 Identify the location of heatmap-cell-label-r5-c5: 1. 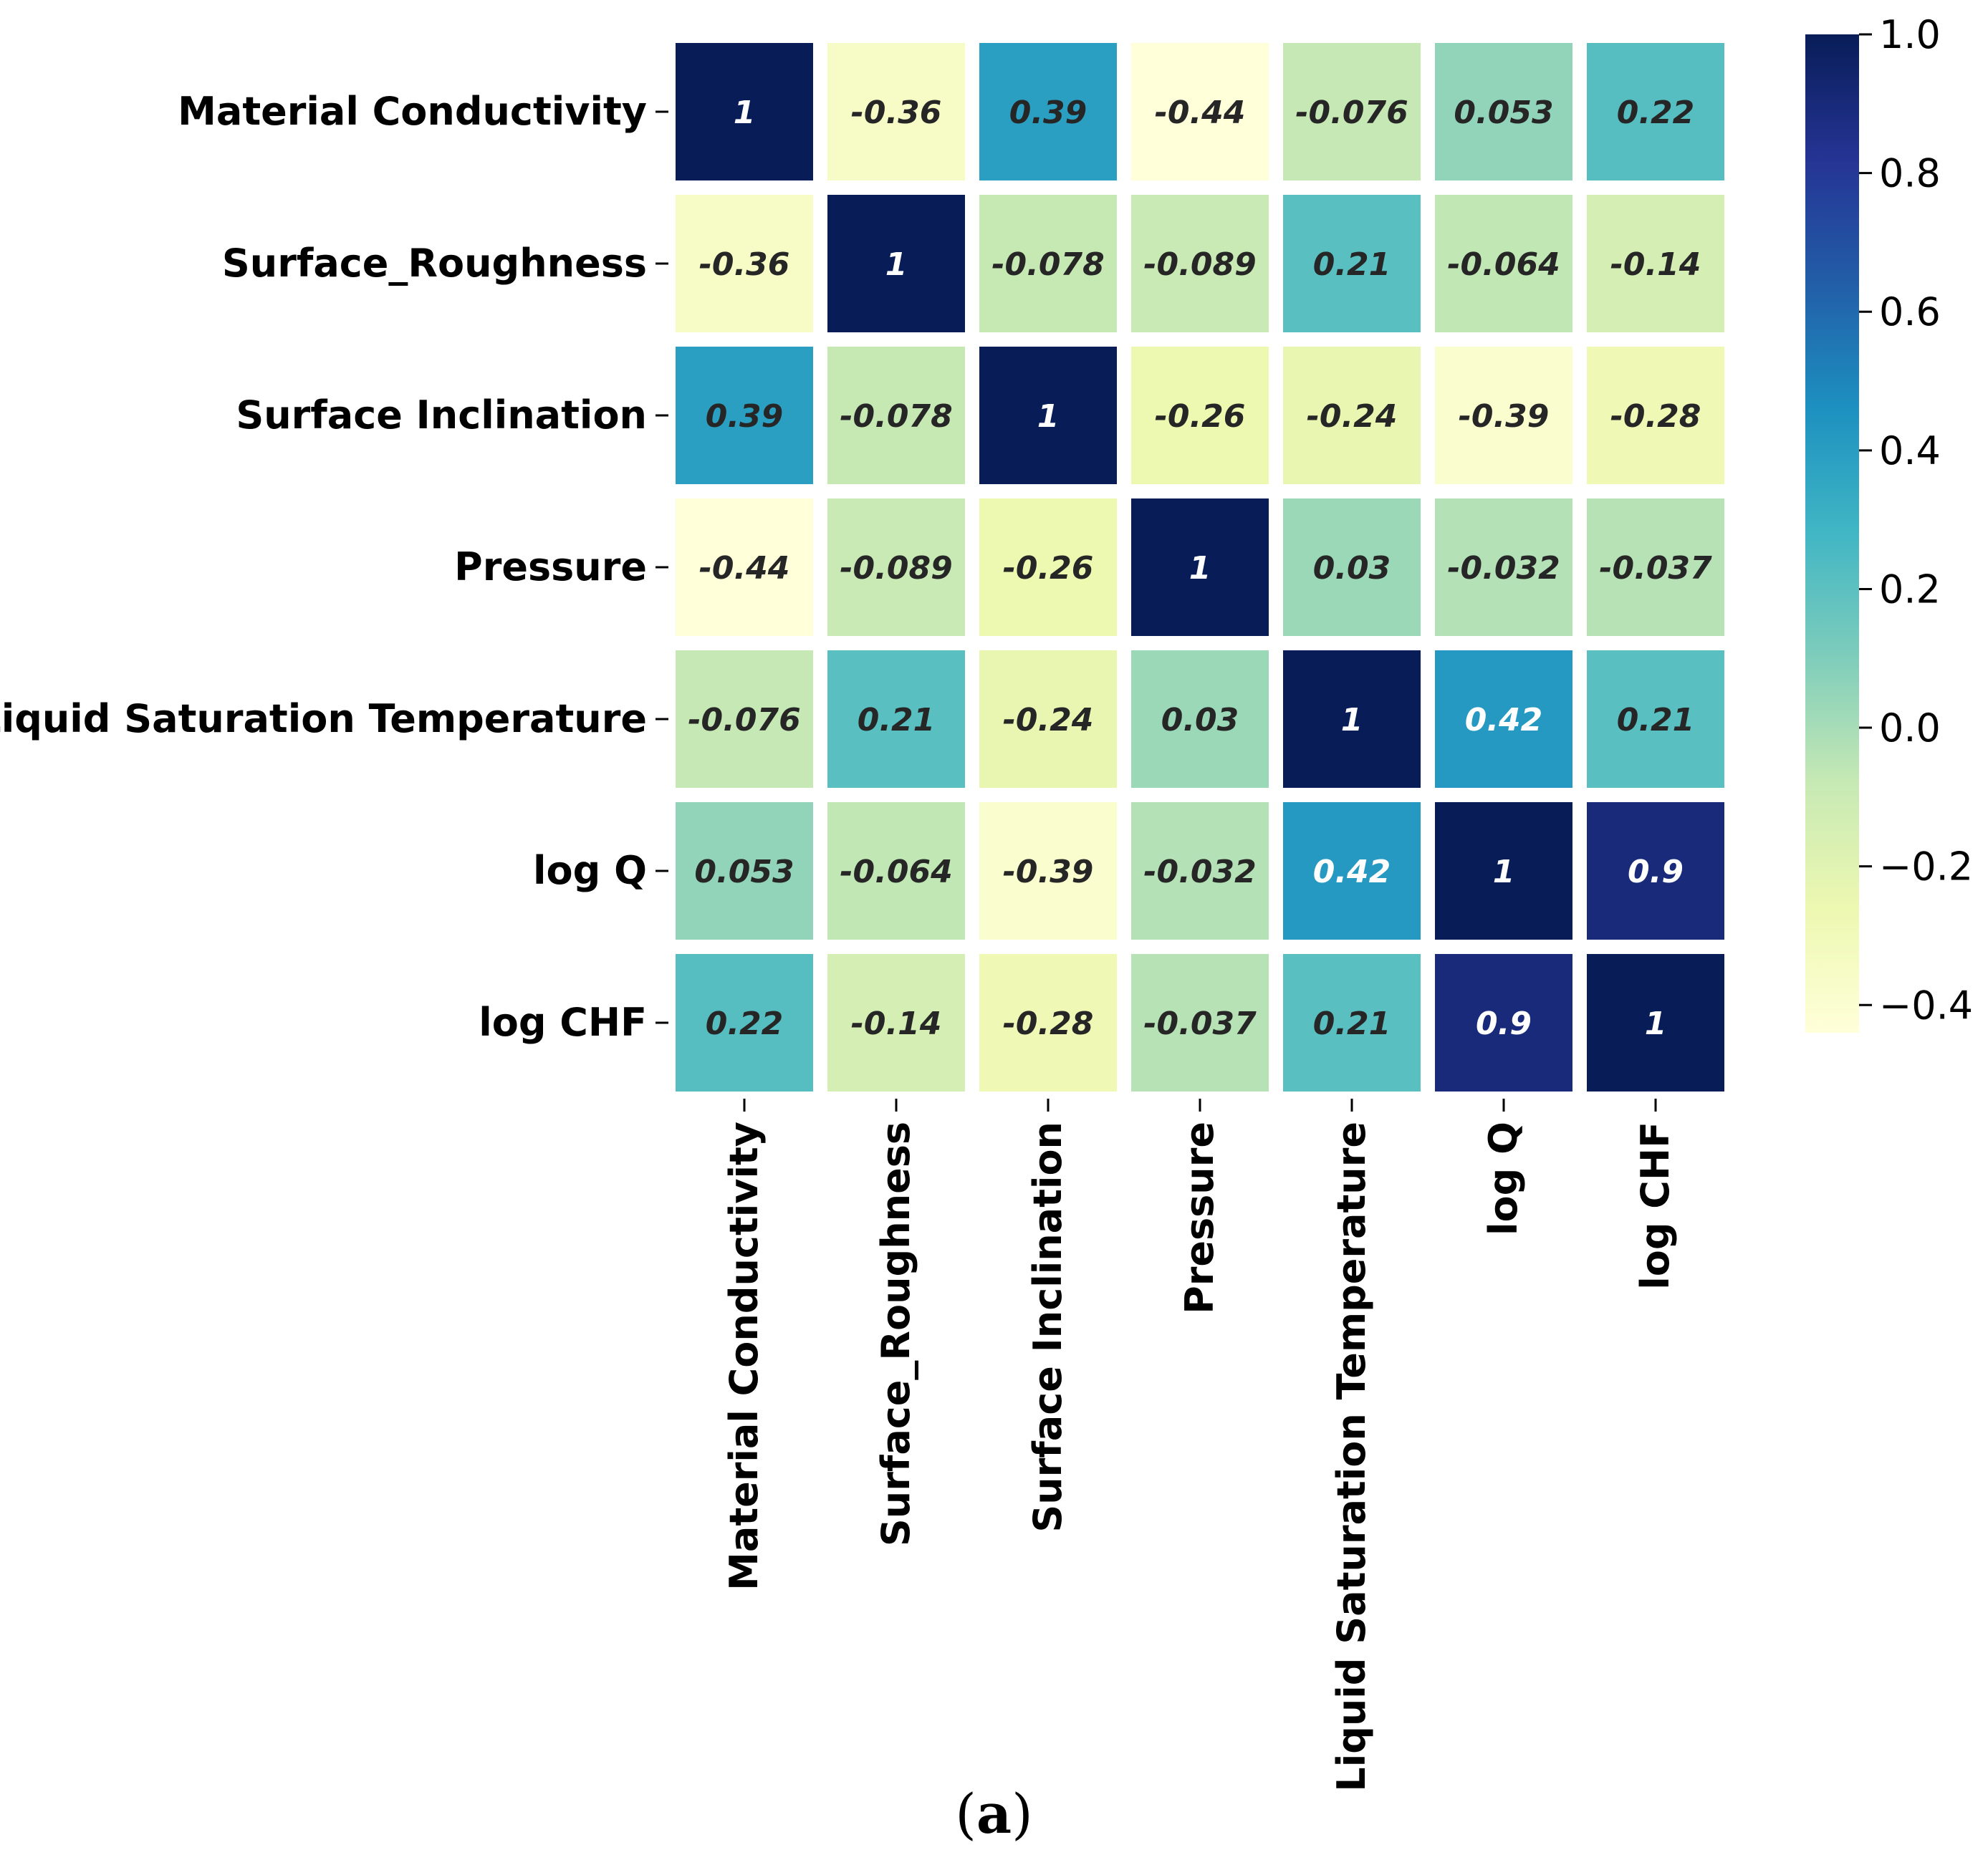
(1504, 872).